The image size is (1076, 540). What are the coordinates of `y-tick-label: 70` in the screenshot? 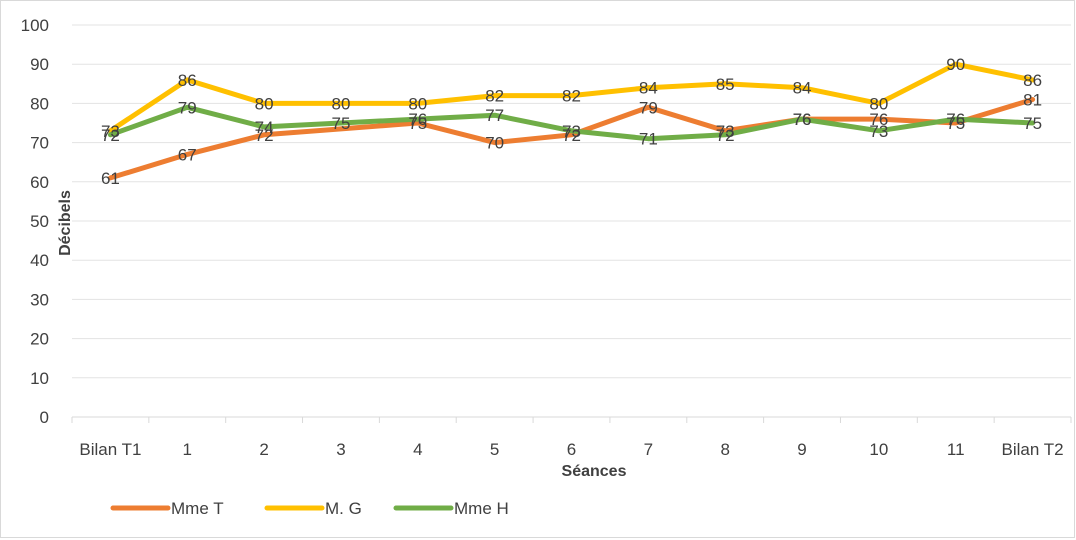 It's located at (39, 143).